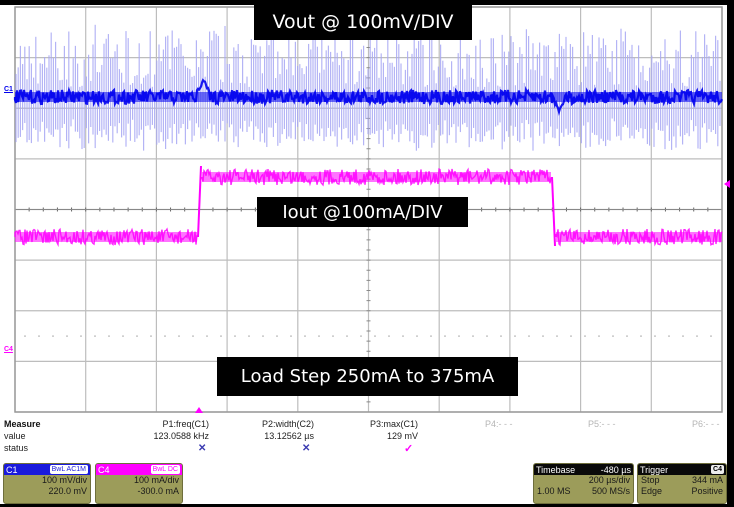 The height and width of the screenshot is (507, 734). I want to click on frame-bottom, so click(367, 505).